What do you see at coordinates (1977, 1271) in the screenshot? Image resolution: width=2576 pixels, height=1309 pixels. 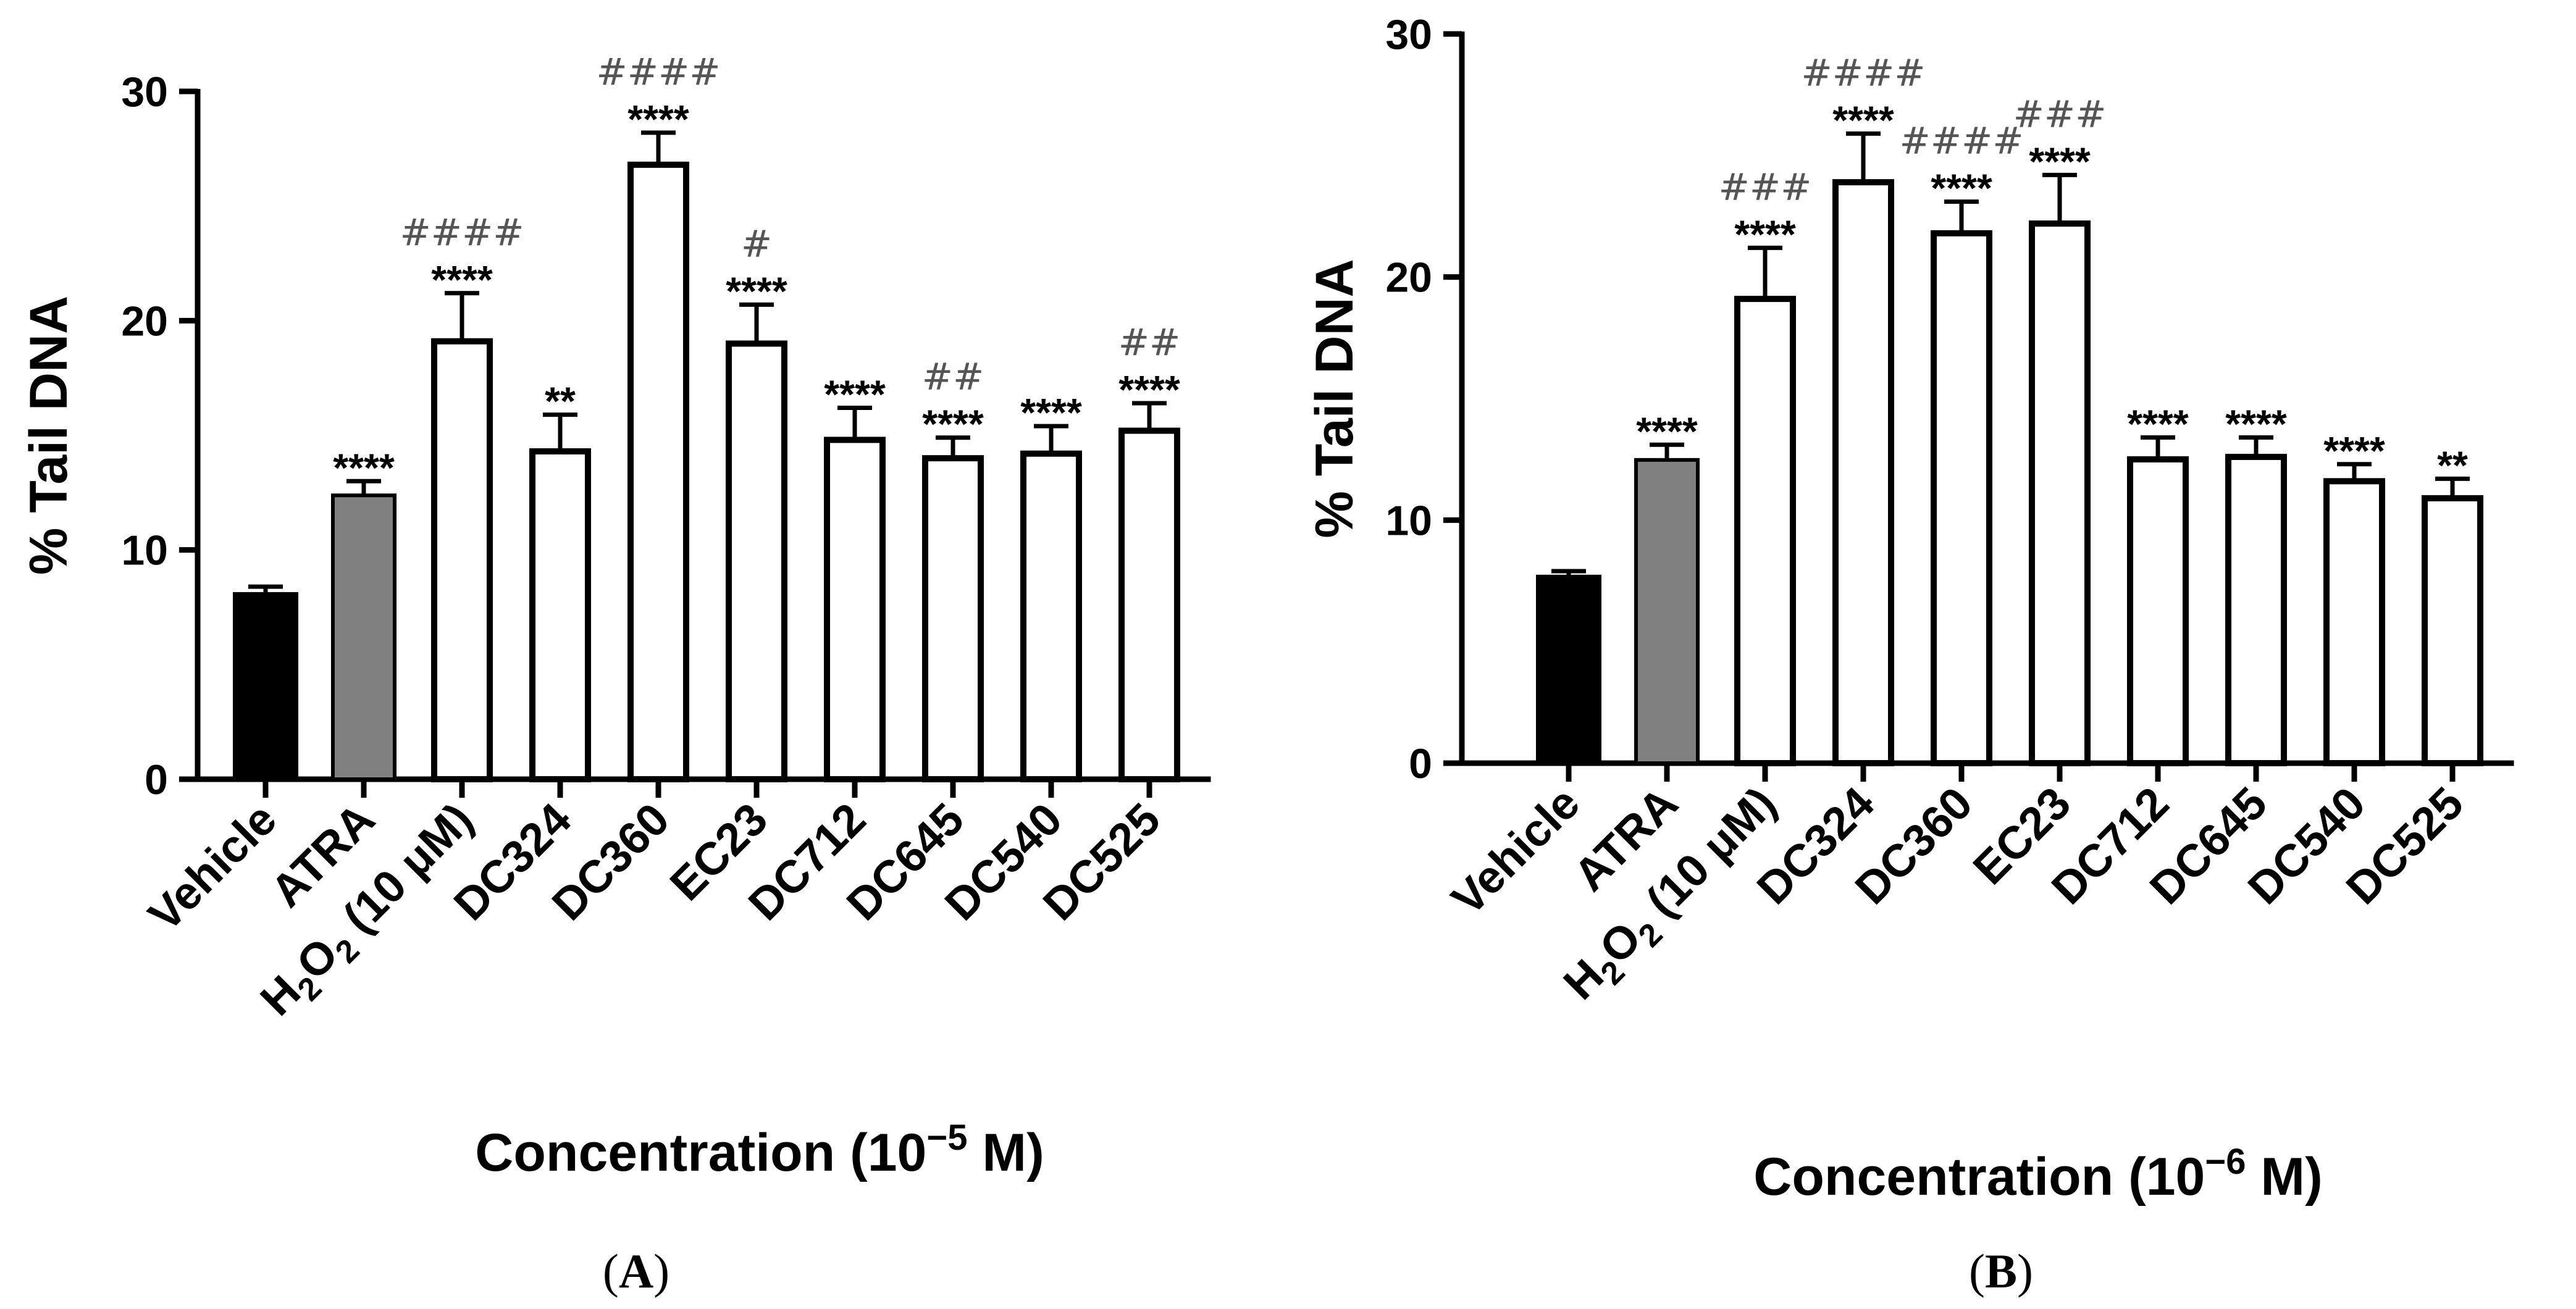 I see `panel-b-panel-label-open: (` at bounding box center [1977, 1271].